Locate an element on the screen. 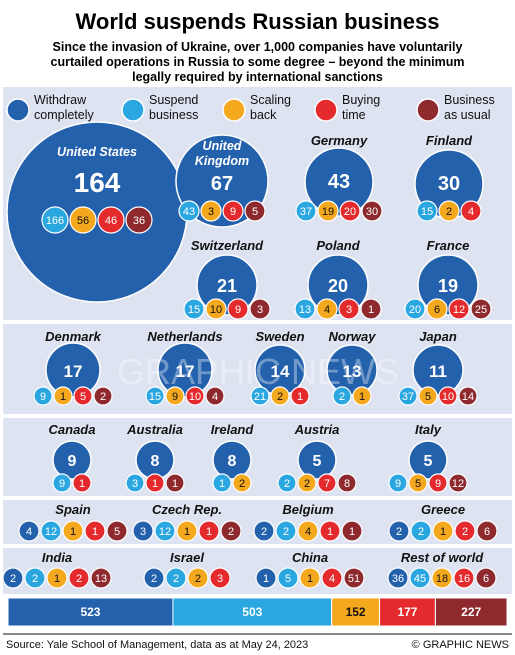 The height and width of the screenshot is (655, 515). dot-value: 13 is located at coordinates (101, 579).